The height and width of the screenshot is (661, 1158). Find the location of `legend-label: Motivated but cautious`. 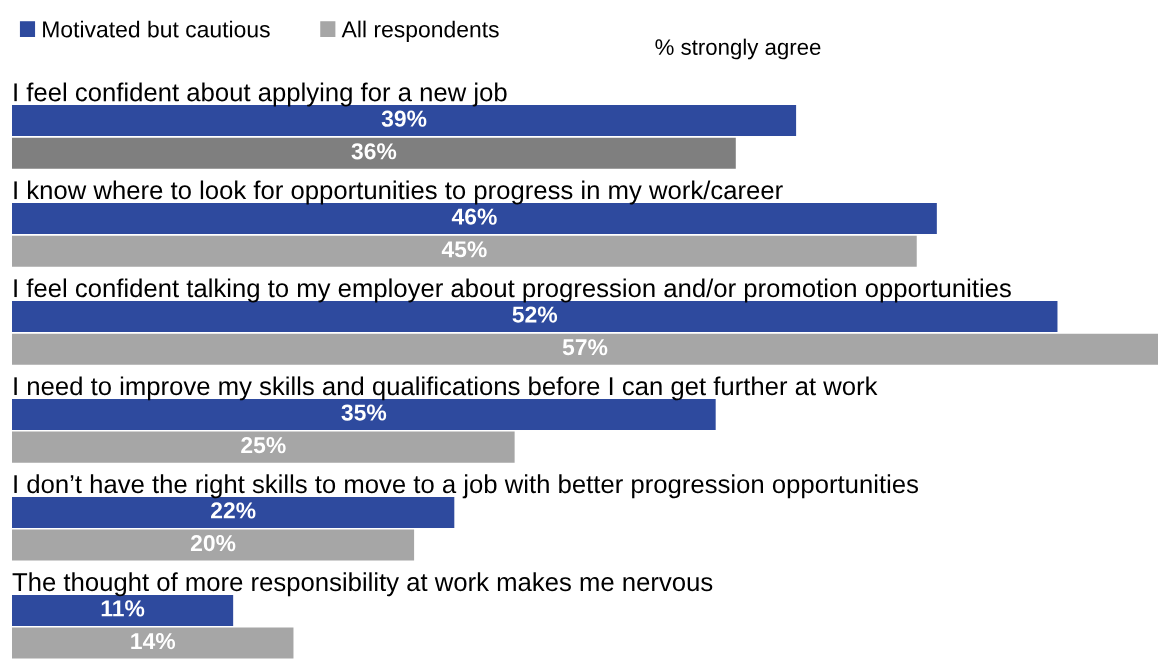

legend-label: Motivated but cautious is located at coordinates (156, 29).